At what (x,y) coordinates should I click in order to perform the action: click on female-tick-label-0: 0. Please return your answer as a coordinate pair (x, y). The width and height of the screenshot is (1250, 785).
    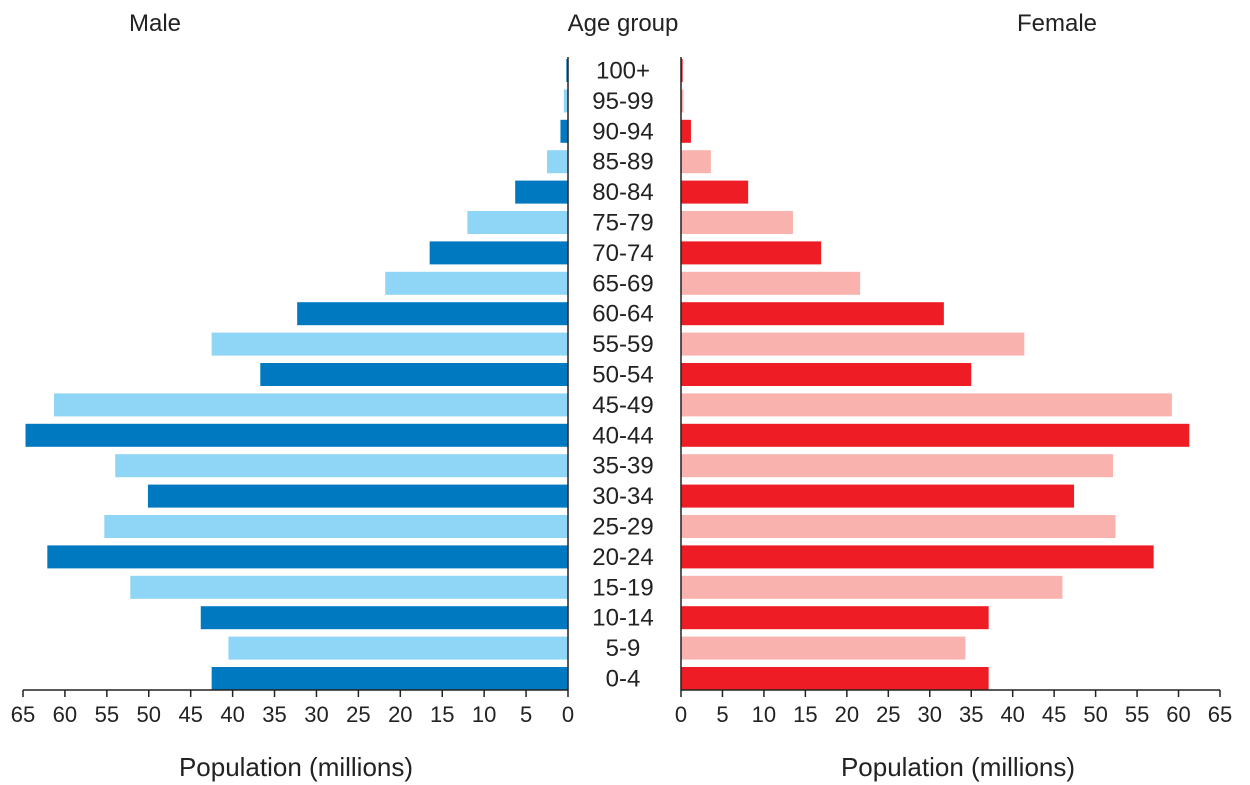
    Looking at the image, I should click on (681, 714).